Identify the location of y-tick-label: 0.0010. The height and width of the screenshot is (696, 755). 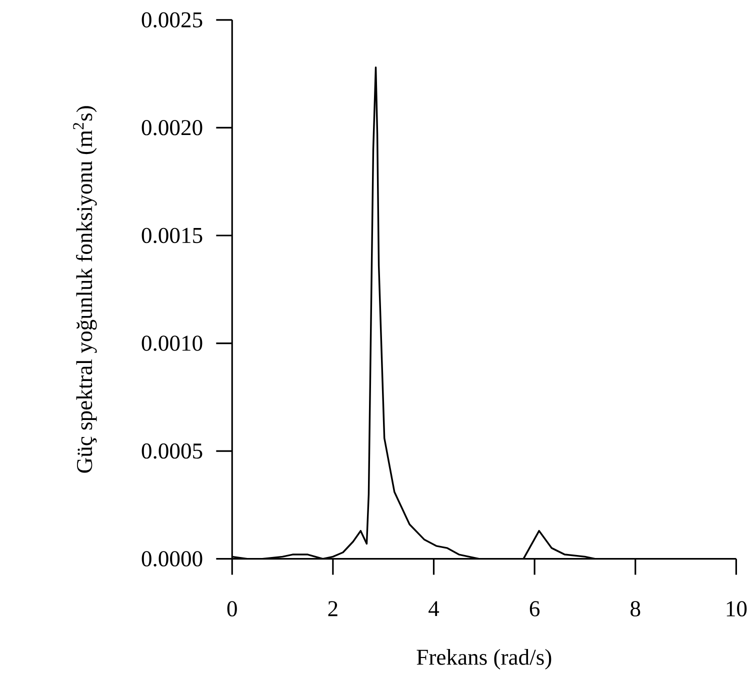
(172, 343).